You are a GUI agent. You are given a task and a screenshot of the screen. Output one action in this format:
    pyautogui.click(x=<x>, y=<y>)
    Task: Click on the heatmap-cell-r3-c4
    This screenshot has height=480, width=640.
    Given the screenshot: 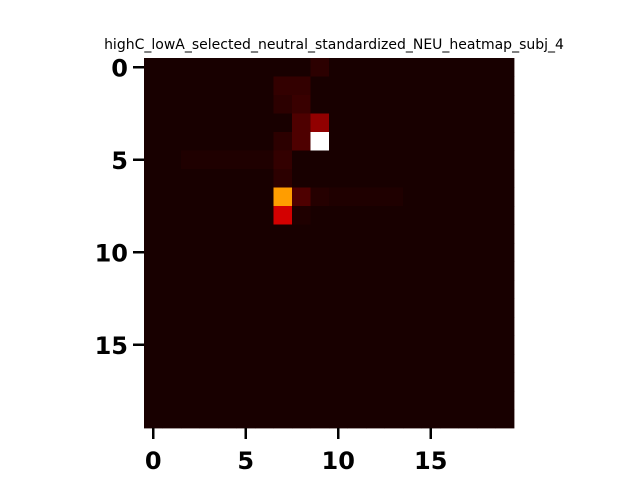 What is the action you would take?
    pyautogui.click(x=227, y=123)
    